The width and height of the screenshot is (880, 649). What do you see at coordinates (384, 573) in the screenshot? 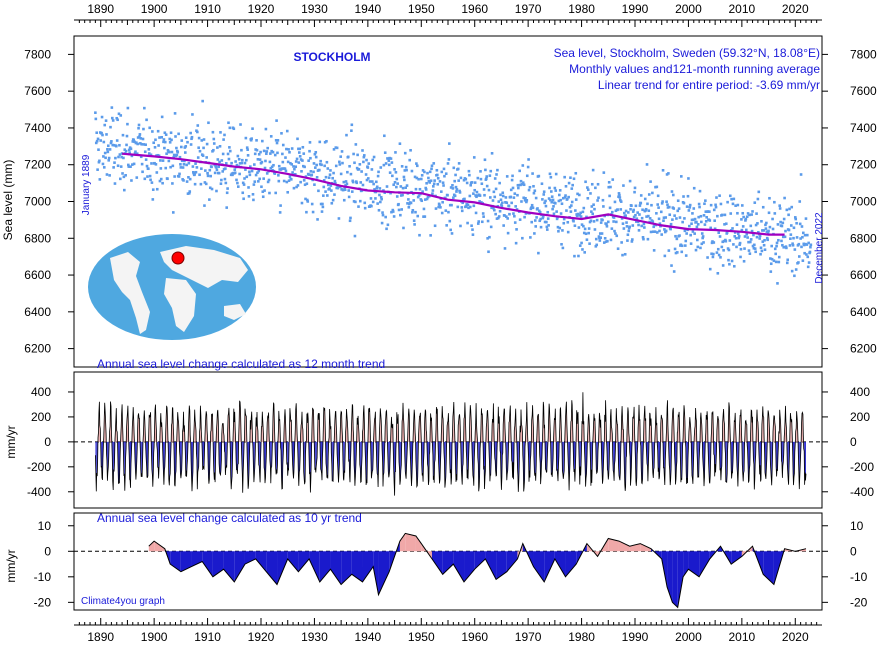
I see `trend-10-yr-fill-segment` at bounding box center [384, 573].